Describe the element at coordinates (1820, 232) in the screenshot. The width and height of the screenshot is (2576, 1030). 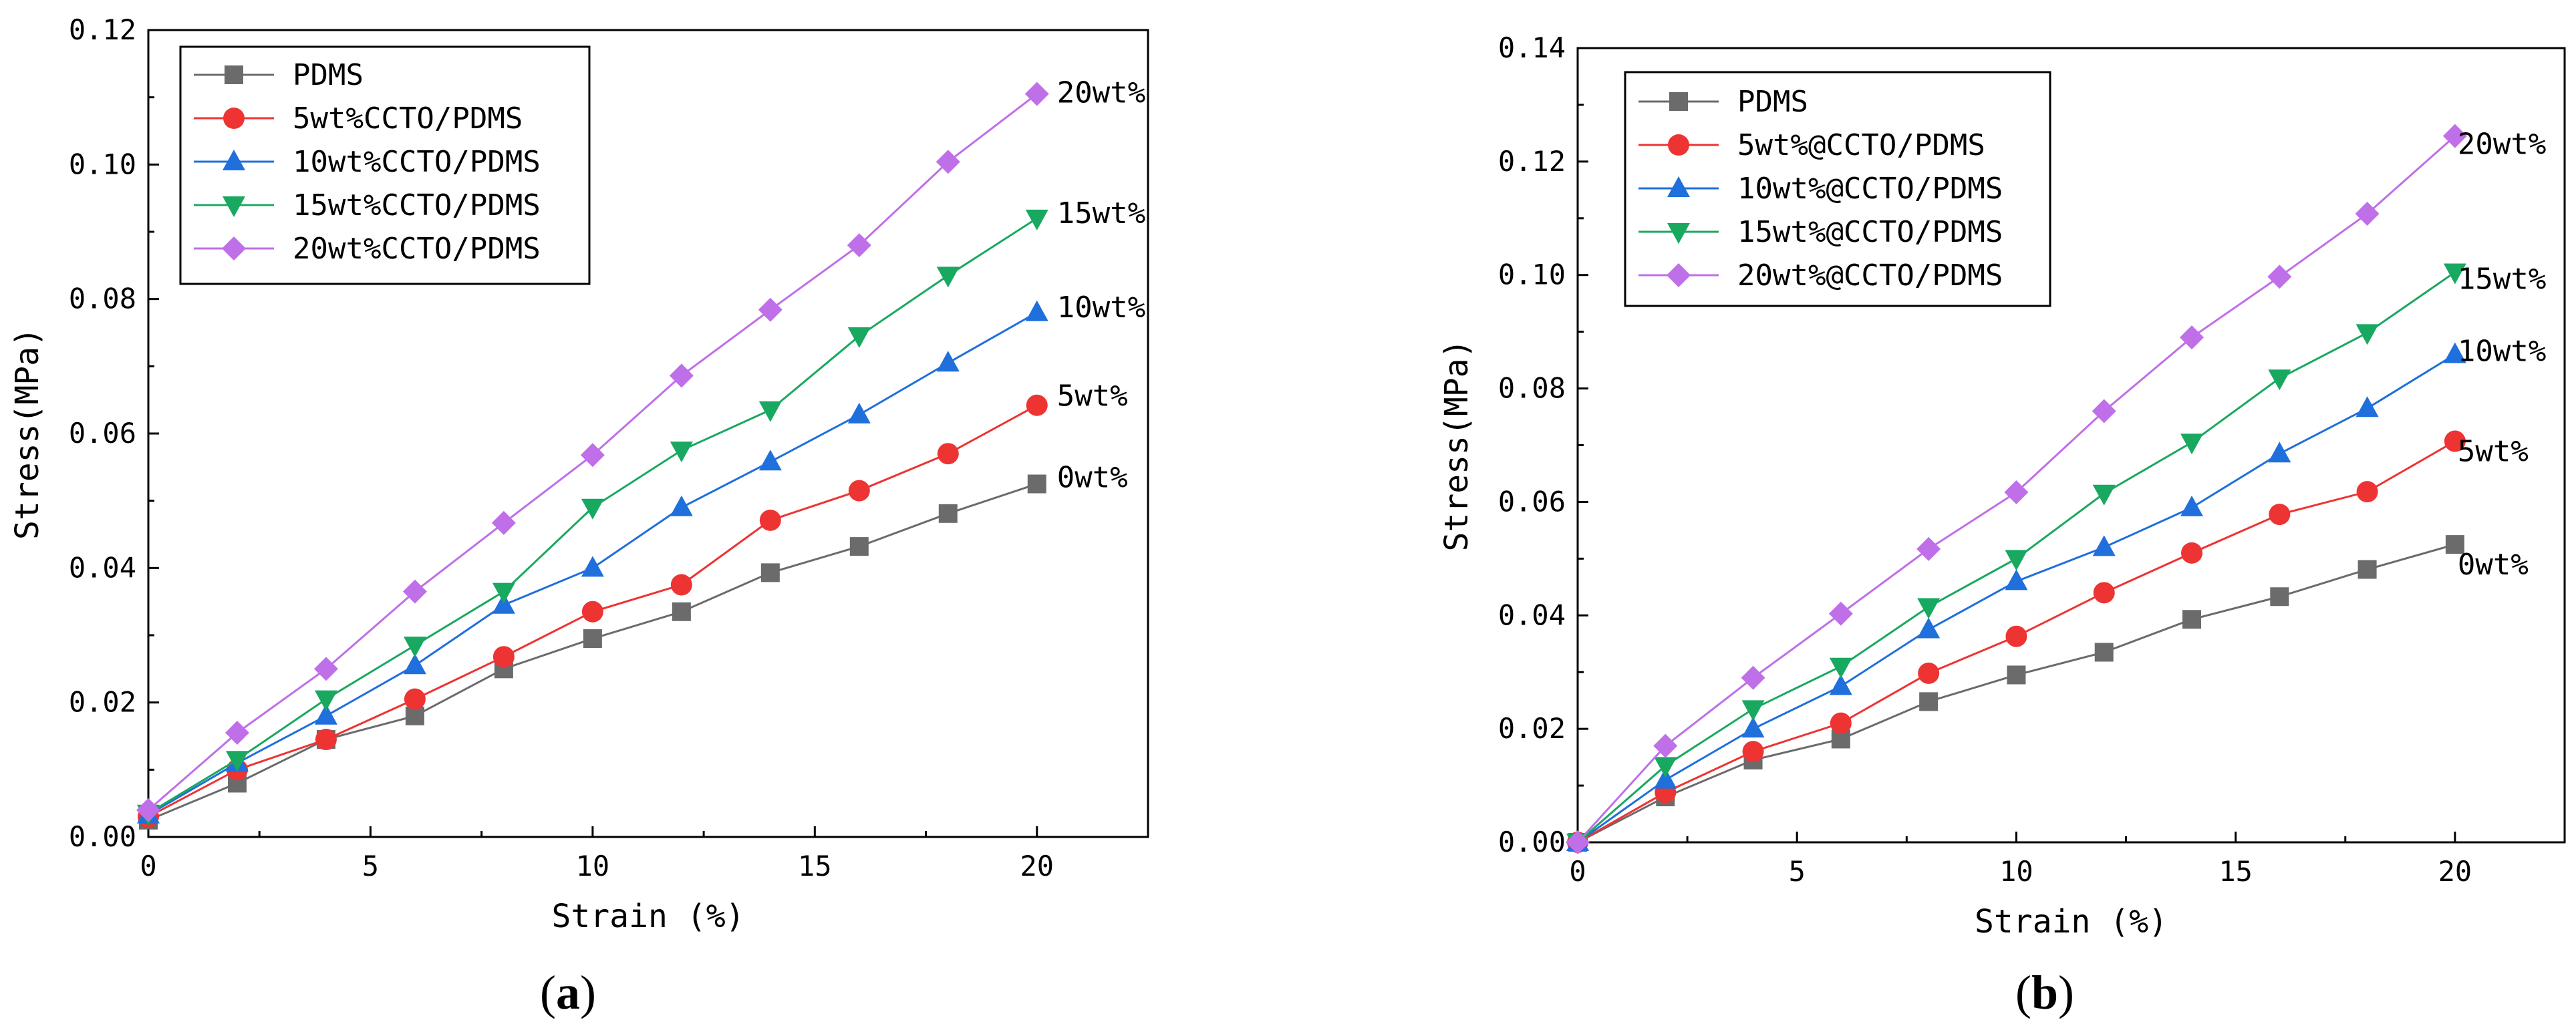
I see `legend-item: 15wt%@CCTO/PDMS` at that location.